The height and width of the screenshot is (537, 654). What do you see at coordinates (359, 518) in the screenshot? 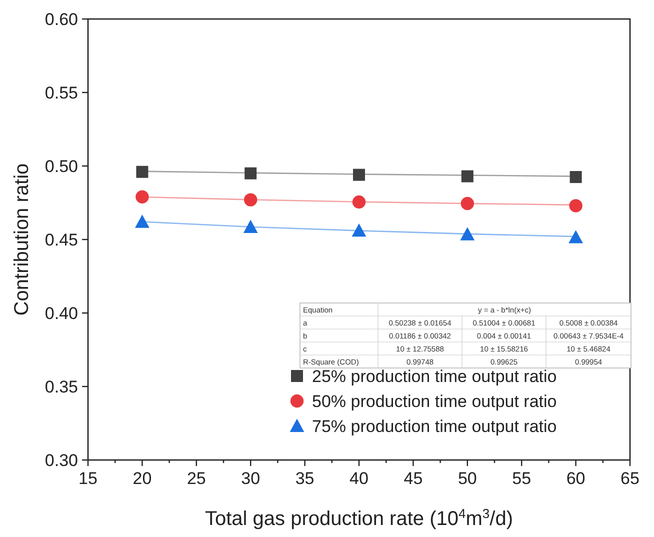
I see `x-axis-title: Total gas production rate (10$^{4}$m$^{3}$/d)` at bounding box center [359, 518].